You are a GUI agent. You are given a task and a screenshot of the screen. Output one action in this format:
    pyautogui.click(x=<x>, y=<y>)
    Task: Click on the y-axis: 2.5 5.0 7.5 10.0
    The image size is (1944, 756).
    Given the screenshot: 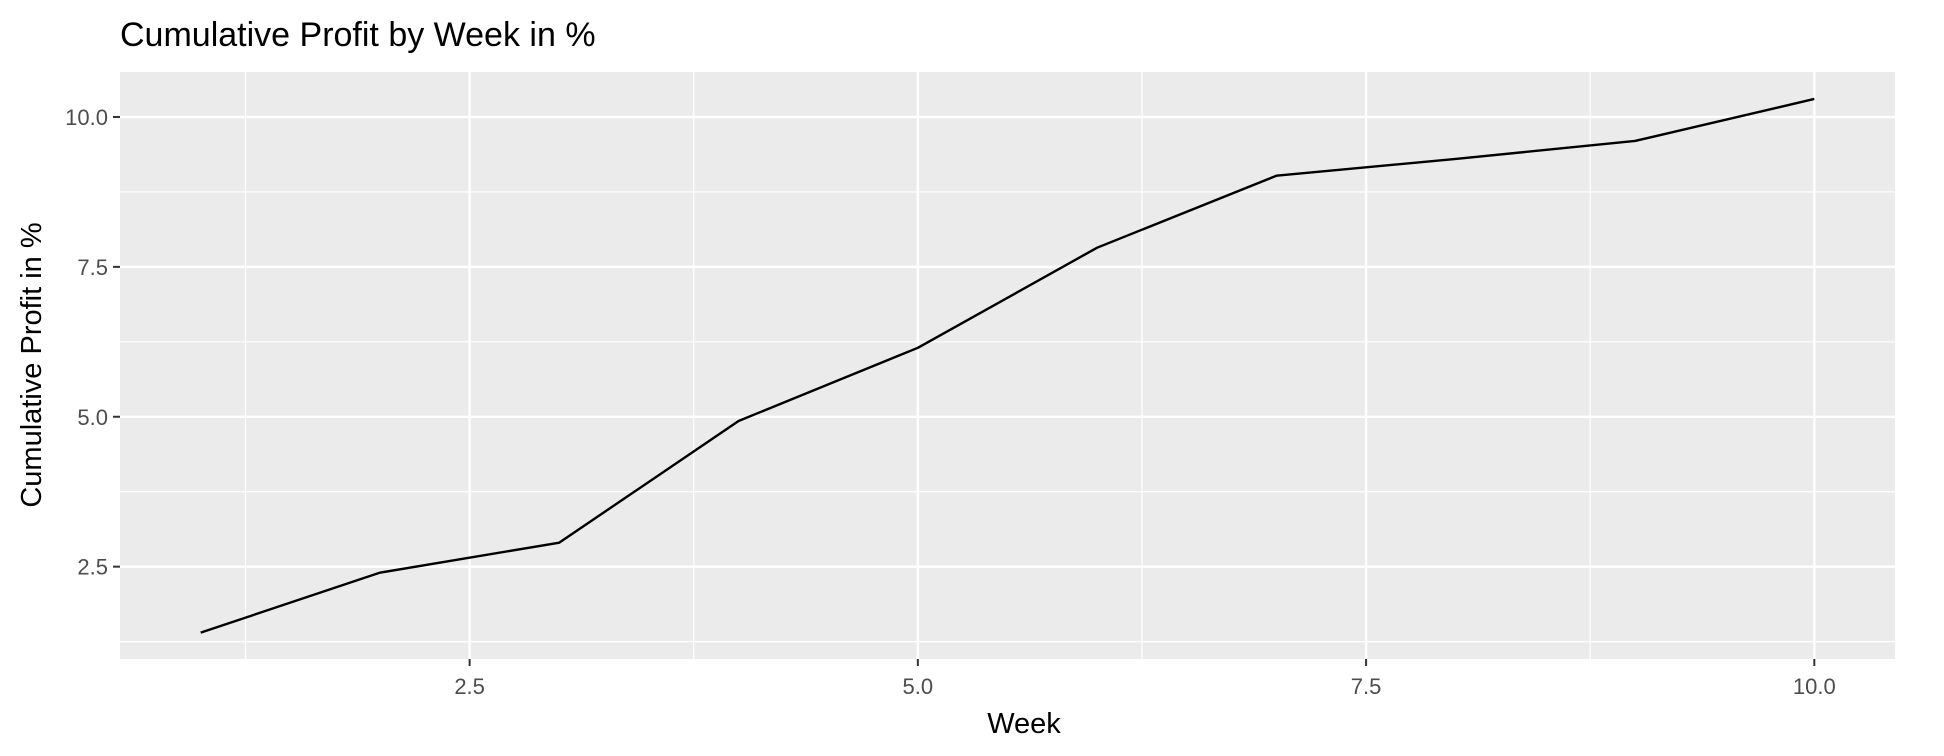 What is the action you would take?
    pyautogui.click(x=92, y=342)
    